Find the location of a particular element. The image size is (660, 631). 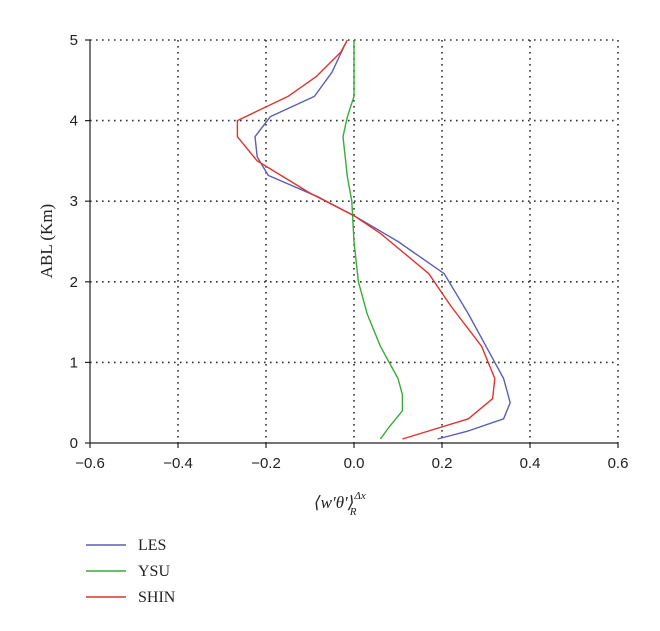

x-tick-label: −0.4 is located at coordinates (178, 463).